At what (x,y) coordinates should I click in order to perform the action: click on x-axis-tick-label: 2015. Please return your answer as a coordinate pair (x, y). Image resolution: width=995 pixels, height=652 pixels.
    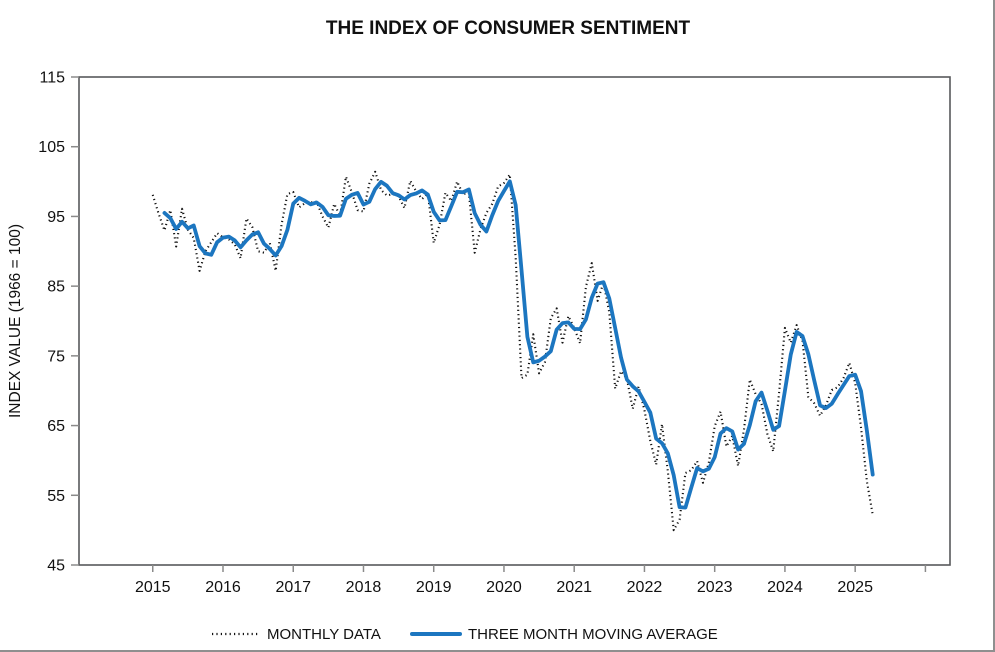
    Looking at the image, I should click on (153, 587).